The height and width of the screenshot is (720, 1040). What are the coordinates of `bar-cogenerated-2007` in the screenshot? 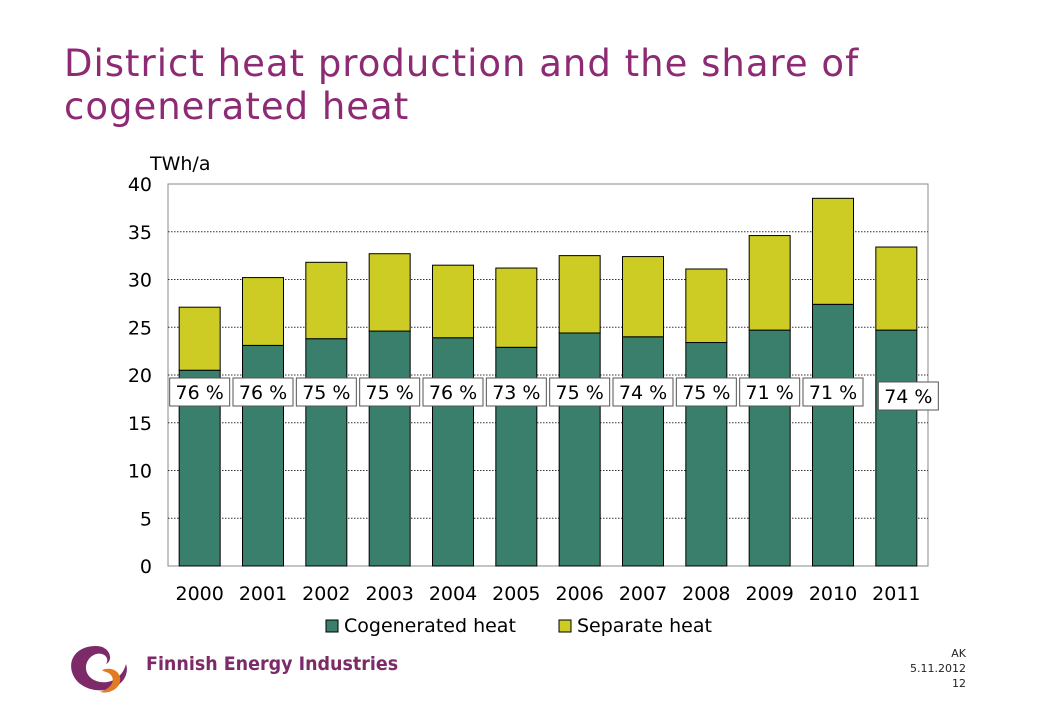 It's located at (643, 451).